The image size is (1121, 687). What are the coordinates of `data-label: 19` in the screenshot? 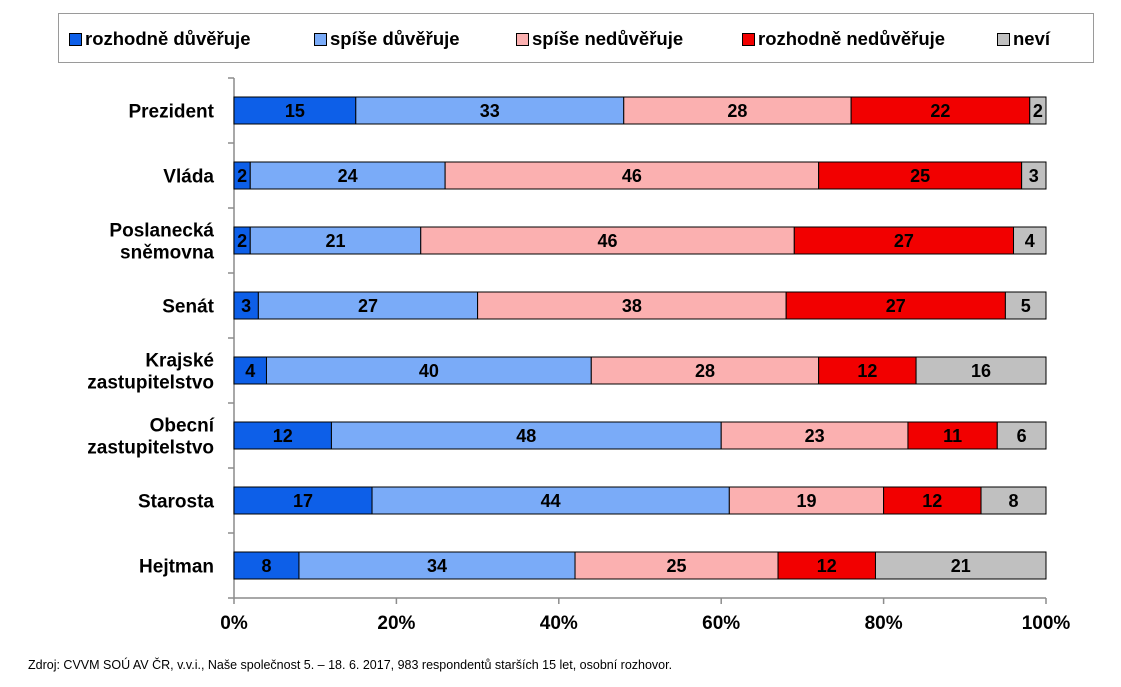 It's located at (806, 501).